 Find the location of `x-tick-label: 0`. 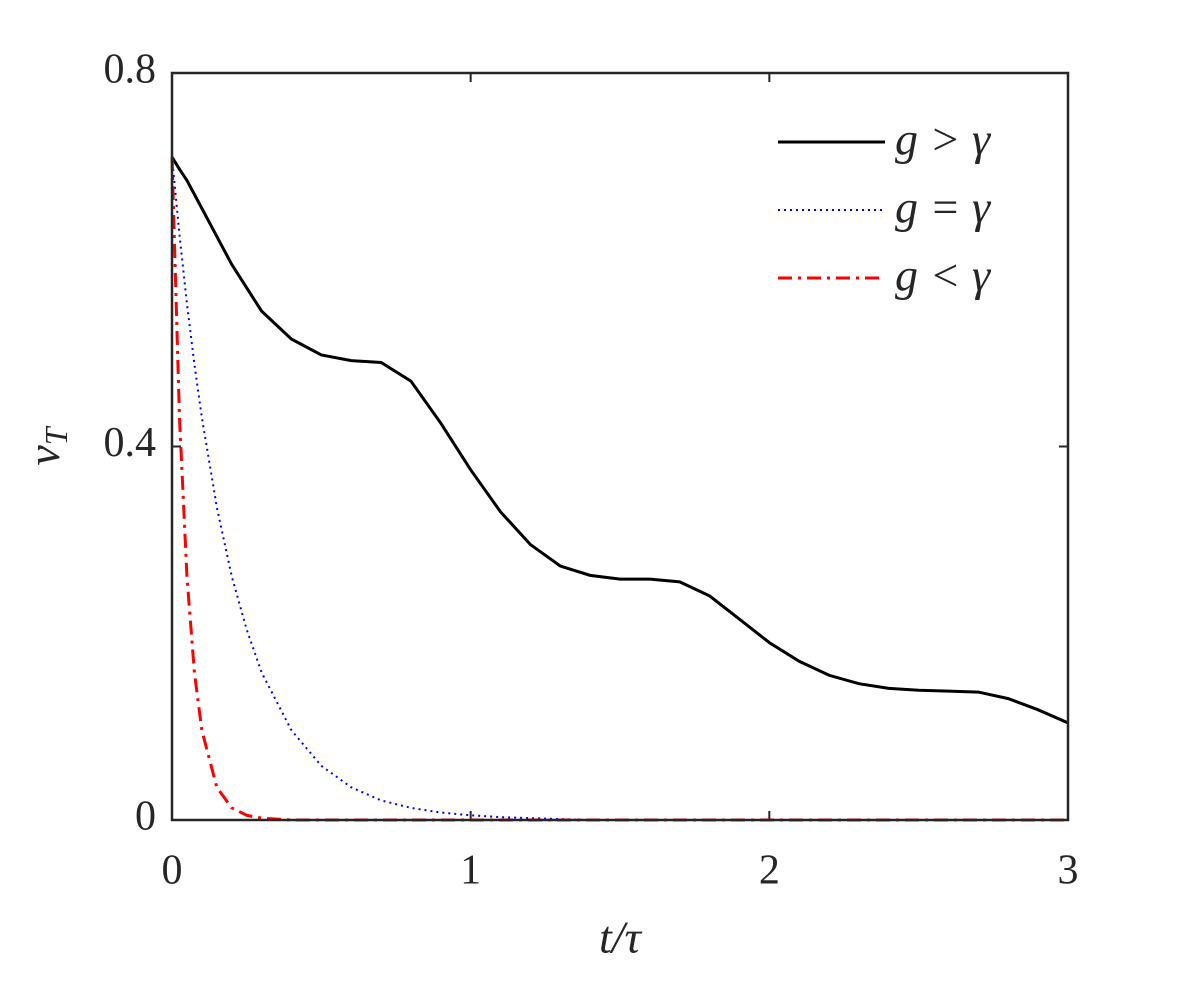

x-tick-label: 0 is located at coordinates (172, 871).